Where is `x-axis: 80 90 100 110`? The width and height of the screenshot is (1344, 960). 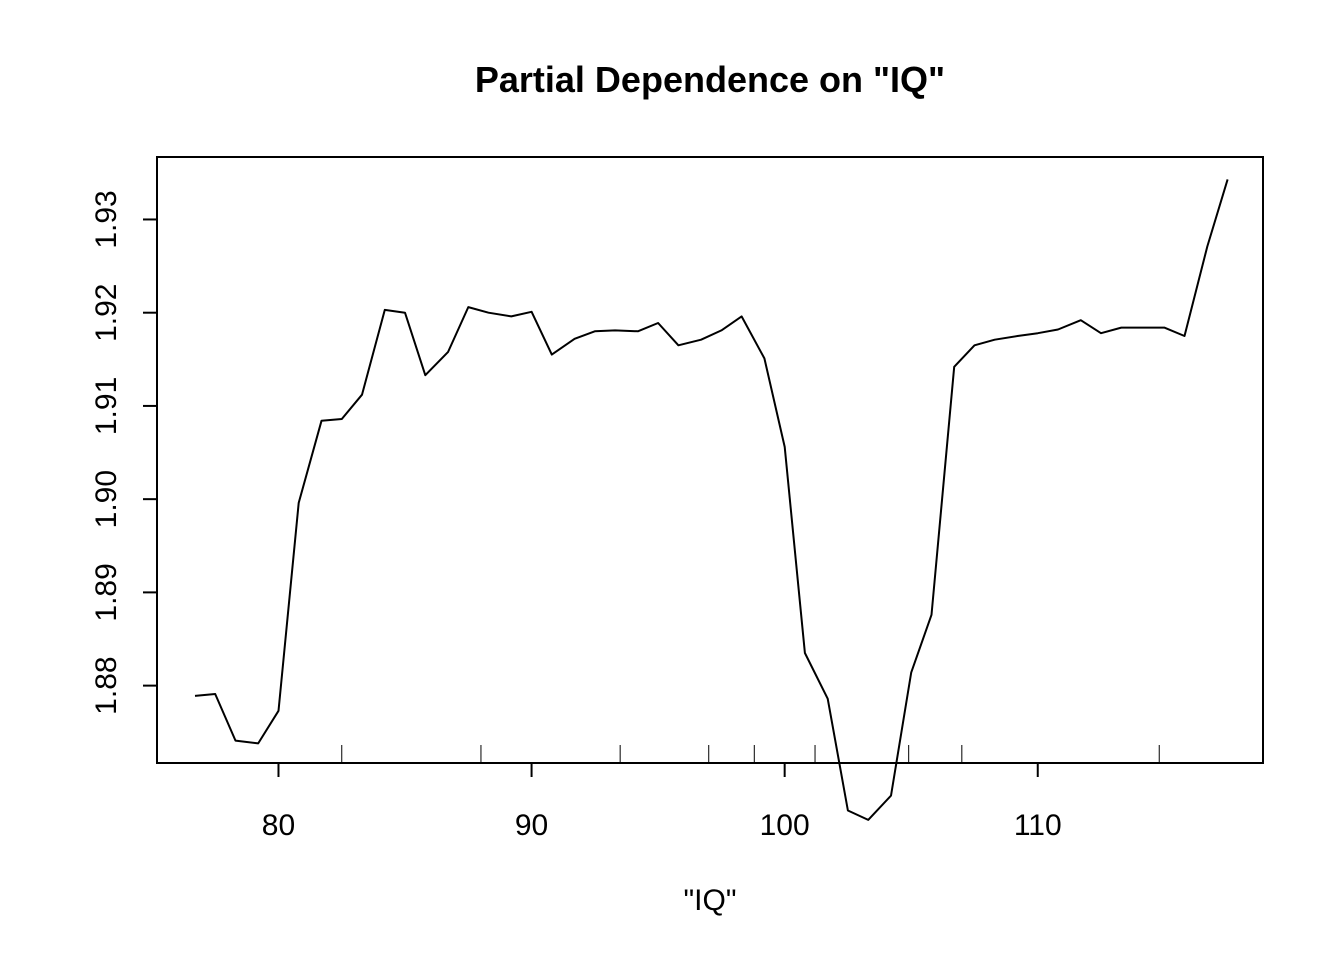
x-axis: 80 90 100 110 is located at coordinates (662, 802).